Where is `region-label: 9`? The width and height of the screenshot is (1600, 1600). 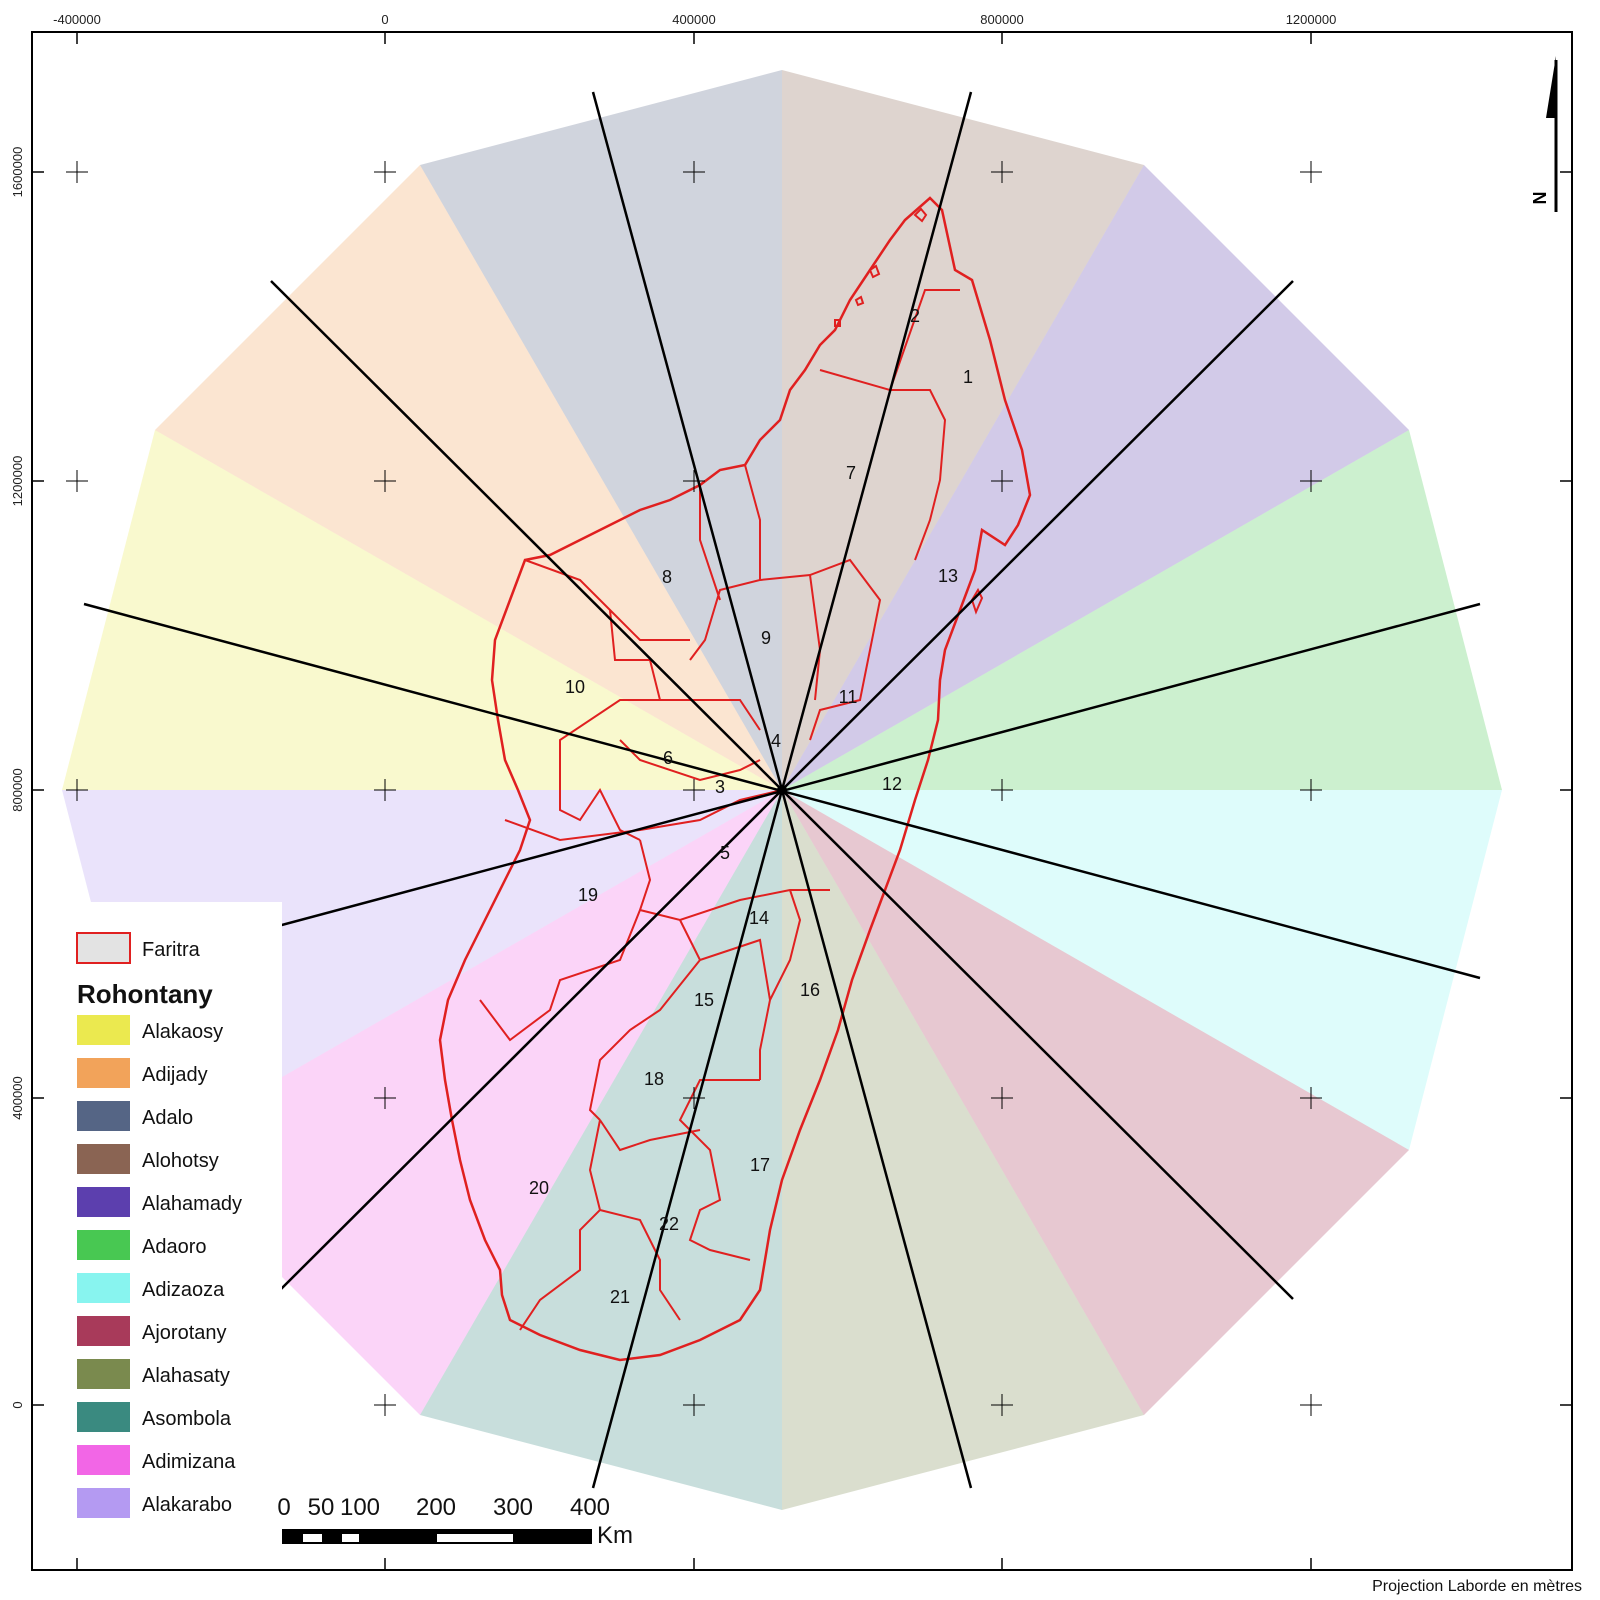 region-label: 9 is located at coordinates (766, 638).